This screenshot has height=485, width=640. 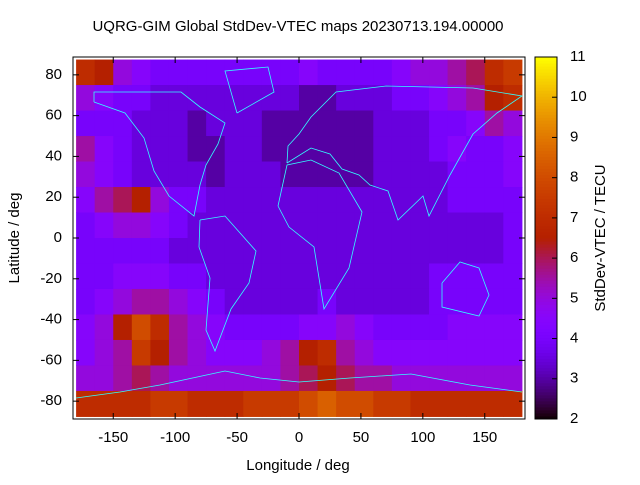 I want to click on colorbar-tick-label: 7, so click(x=574, y=217).